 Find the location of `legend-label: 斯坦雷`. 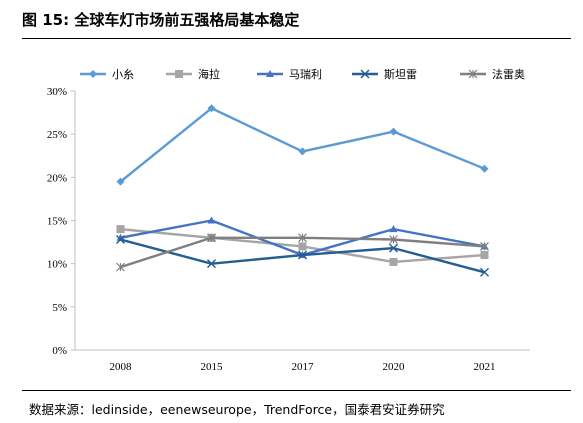

legend-label: 斯坦雷 is located at coordinates (400, 74).